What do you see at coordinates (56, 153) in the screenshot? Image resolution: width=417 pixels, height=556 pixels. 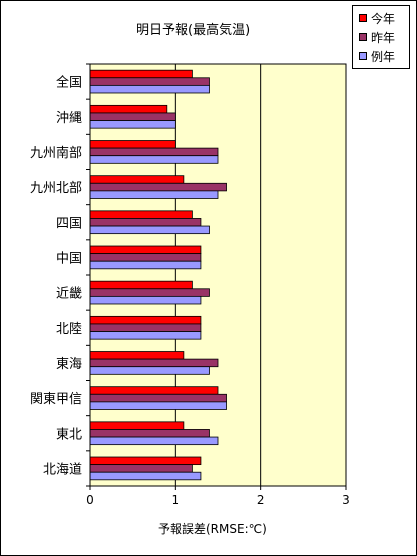 I see `category-label-2: 九州南部` at bounding box center [56, 153].